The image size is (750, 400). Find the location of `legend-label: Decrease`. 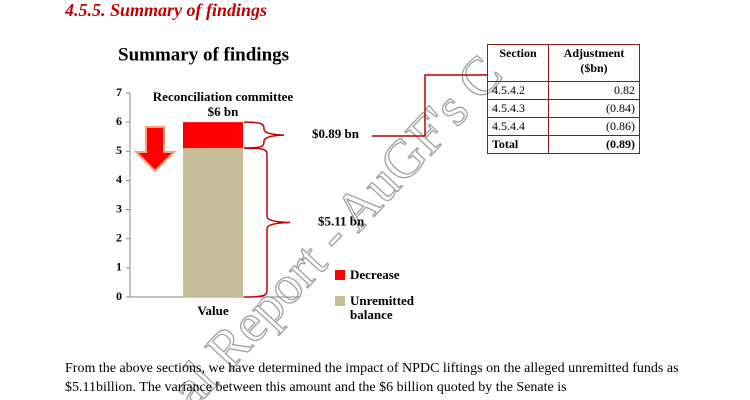

legend-label: Decrease is located at coordinates (375, 274).